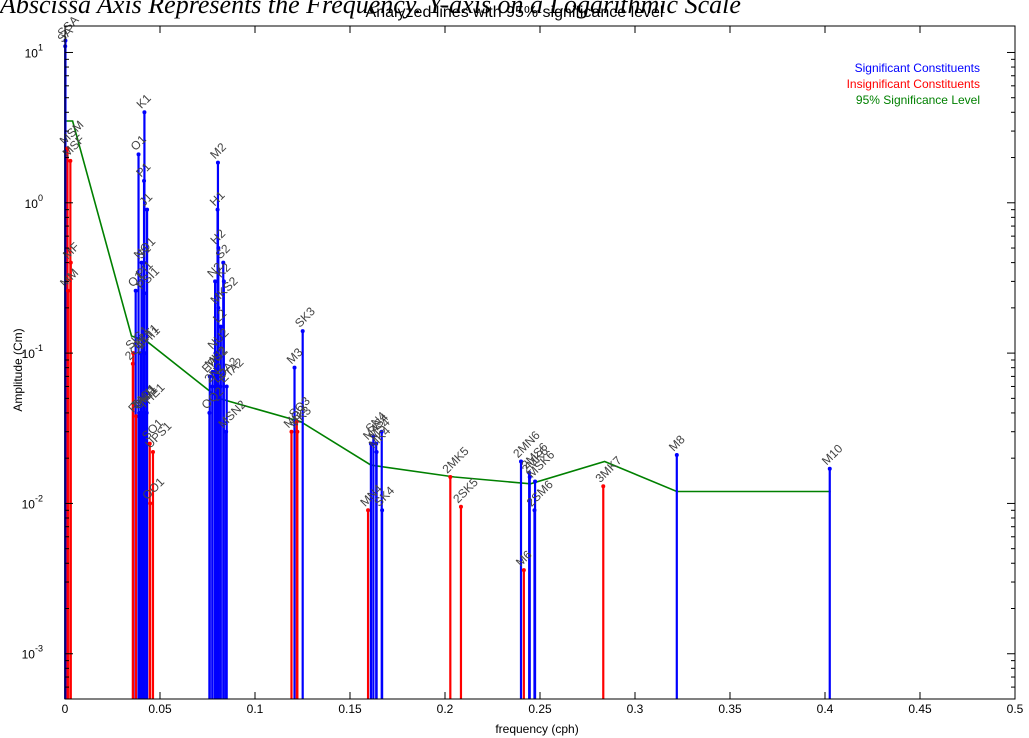  What do you see at coordinates (138, 154) in the screenshot?
I see `stem-marker-o1` at bounding box center [138, 154].